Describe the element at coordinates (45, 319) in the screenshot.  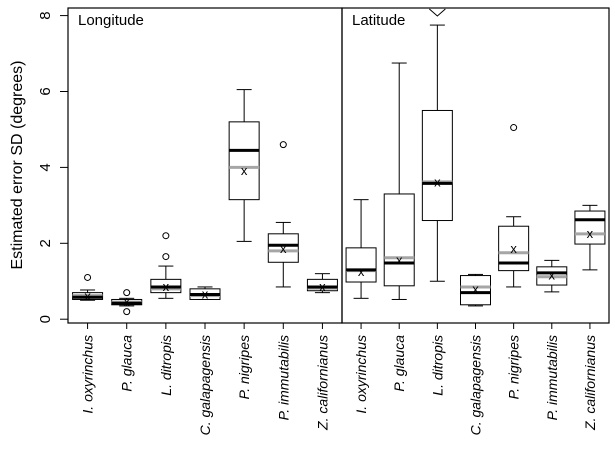
I see `y-tick-label: 0` at that location.